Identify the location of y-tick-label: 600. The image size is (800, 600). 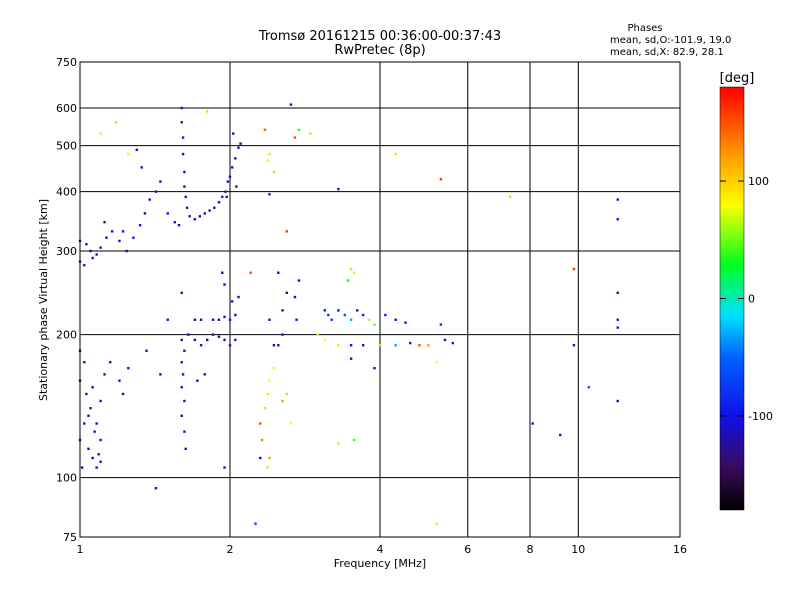
(66, 108).